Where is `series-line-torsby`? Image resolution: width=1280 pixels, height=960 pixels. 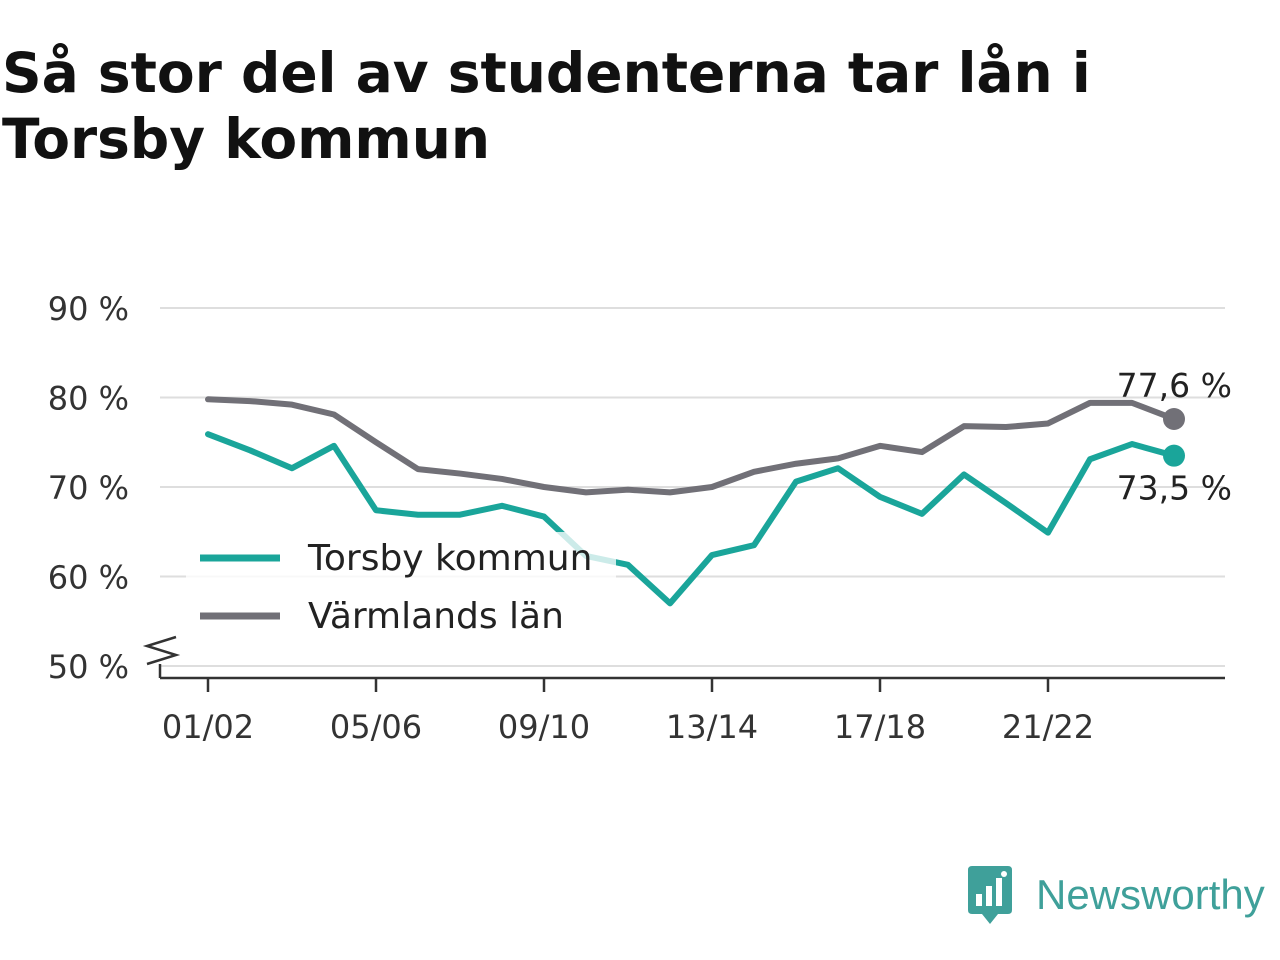 series-line-torsby is located at coordinates (691, 519).